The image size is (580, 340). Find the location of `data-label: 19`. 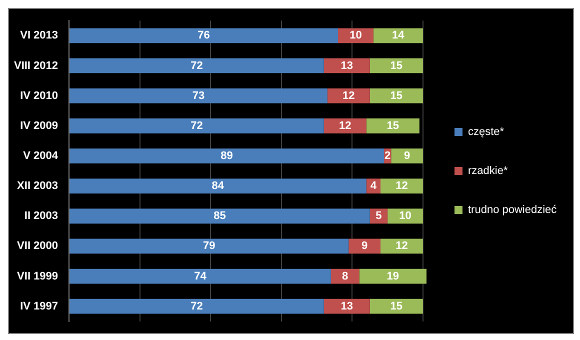

data-label: 19 is located at coordinates (392, 276).